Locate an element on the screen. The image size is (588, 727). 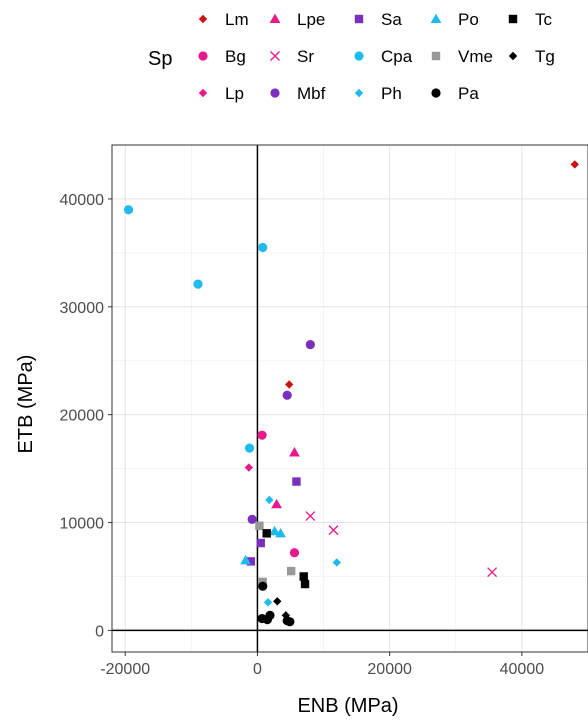
legend-key-vme is located at coordinates (436, 56).